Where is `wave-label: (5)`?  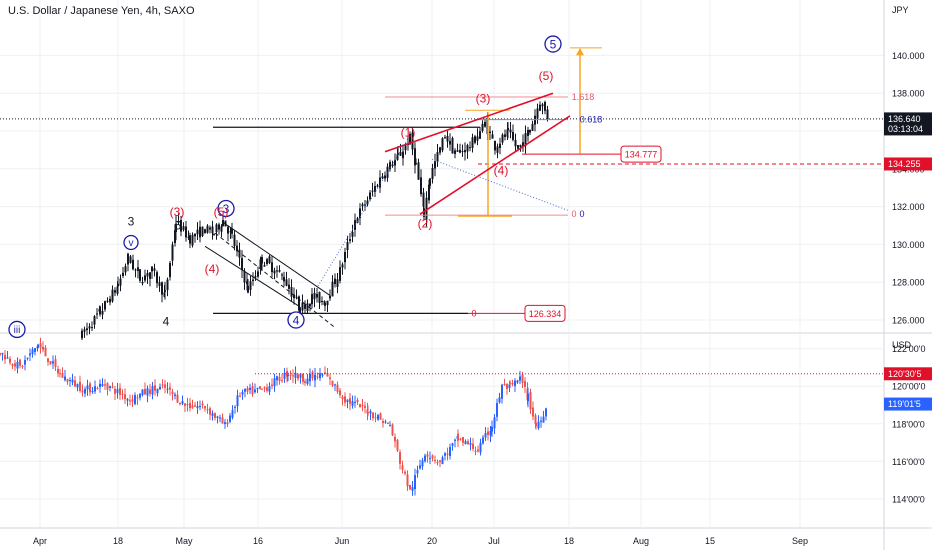 wave-label: (5) is located at coordinates (546, 76).